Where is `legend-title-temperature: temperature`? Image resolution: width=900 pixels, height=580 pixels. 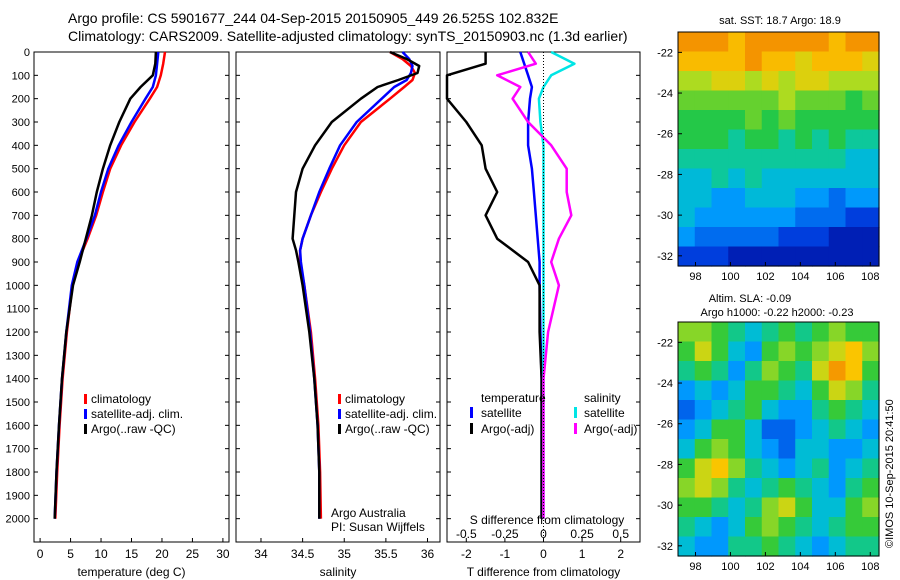
legend-title-temperature: temperature is located at coordinates (513, 398).